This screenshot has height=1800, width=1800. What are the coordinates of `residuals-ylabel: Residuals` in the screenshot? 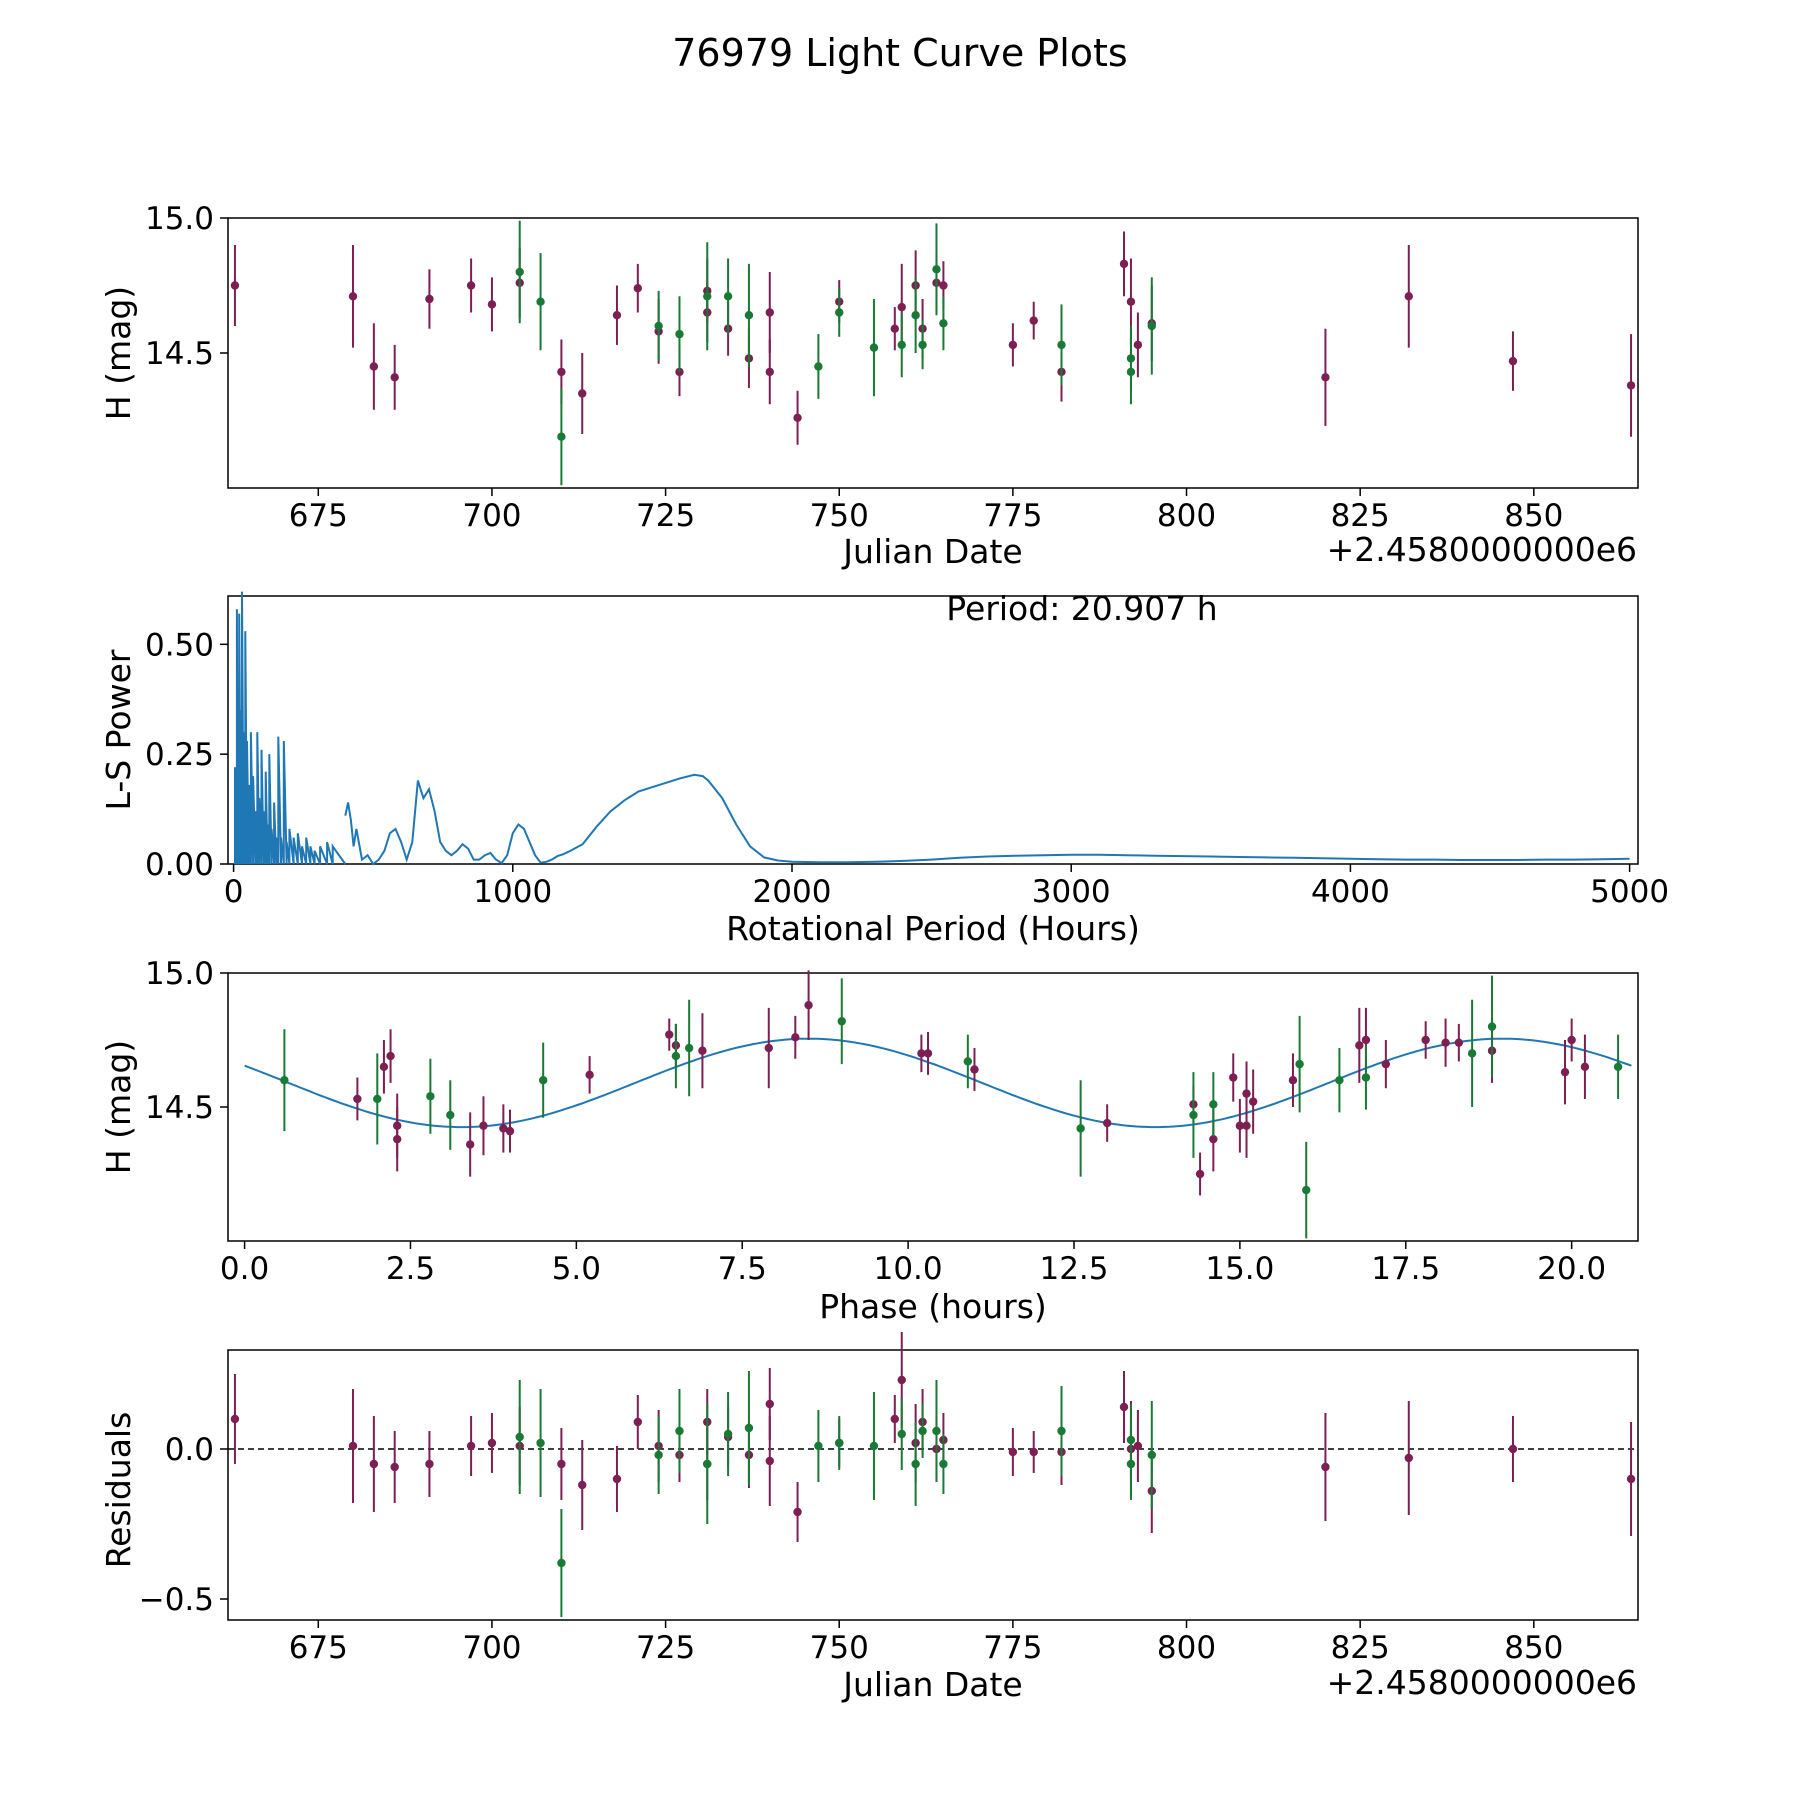 It's located at (118, 1490).